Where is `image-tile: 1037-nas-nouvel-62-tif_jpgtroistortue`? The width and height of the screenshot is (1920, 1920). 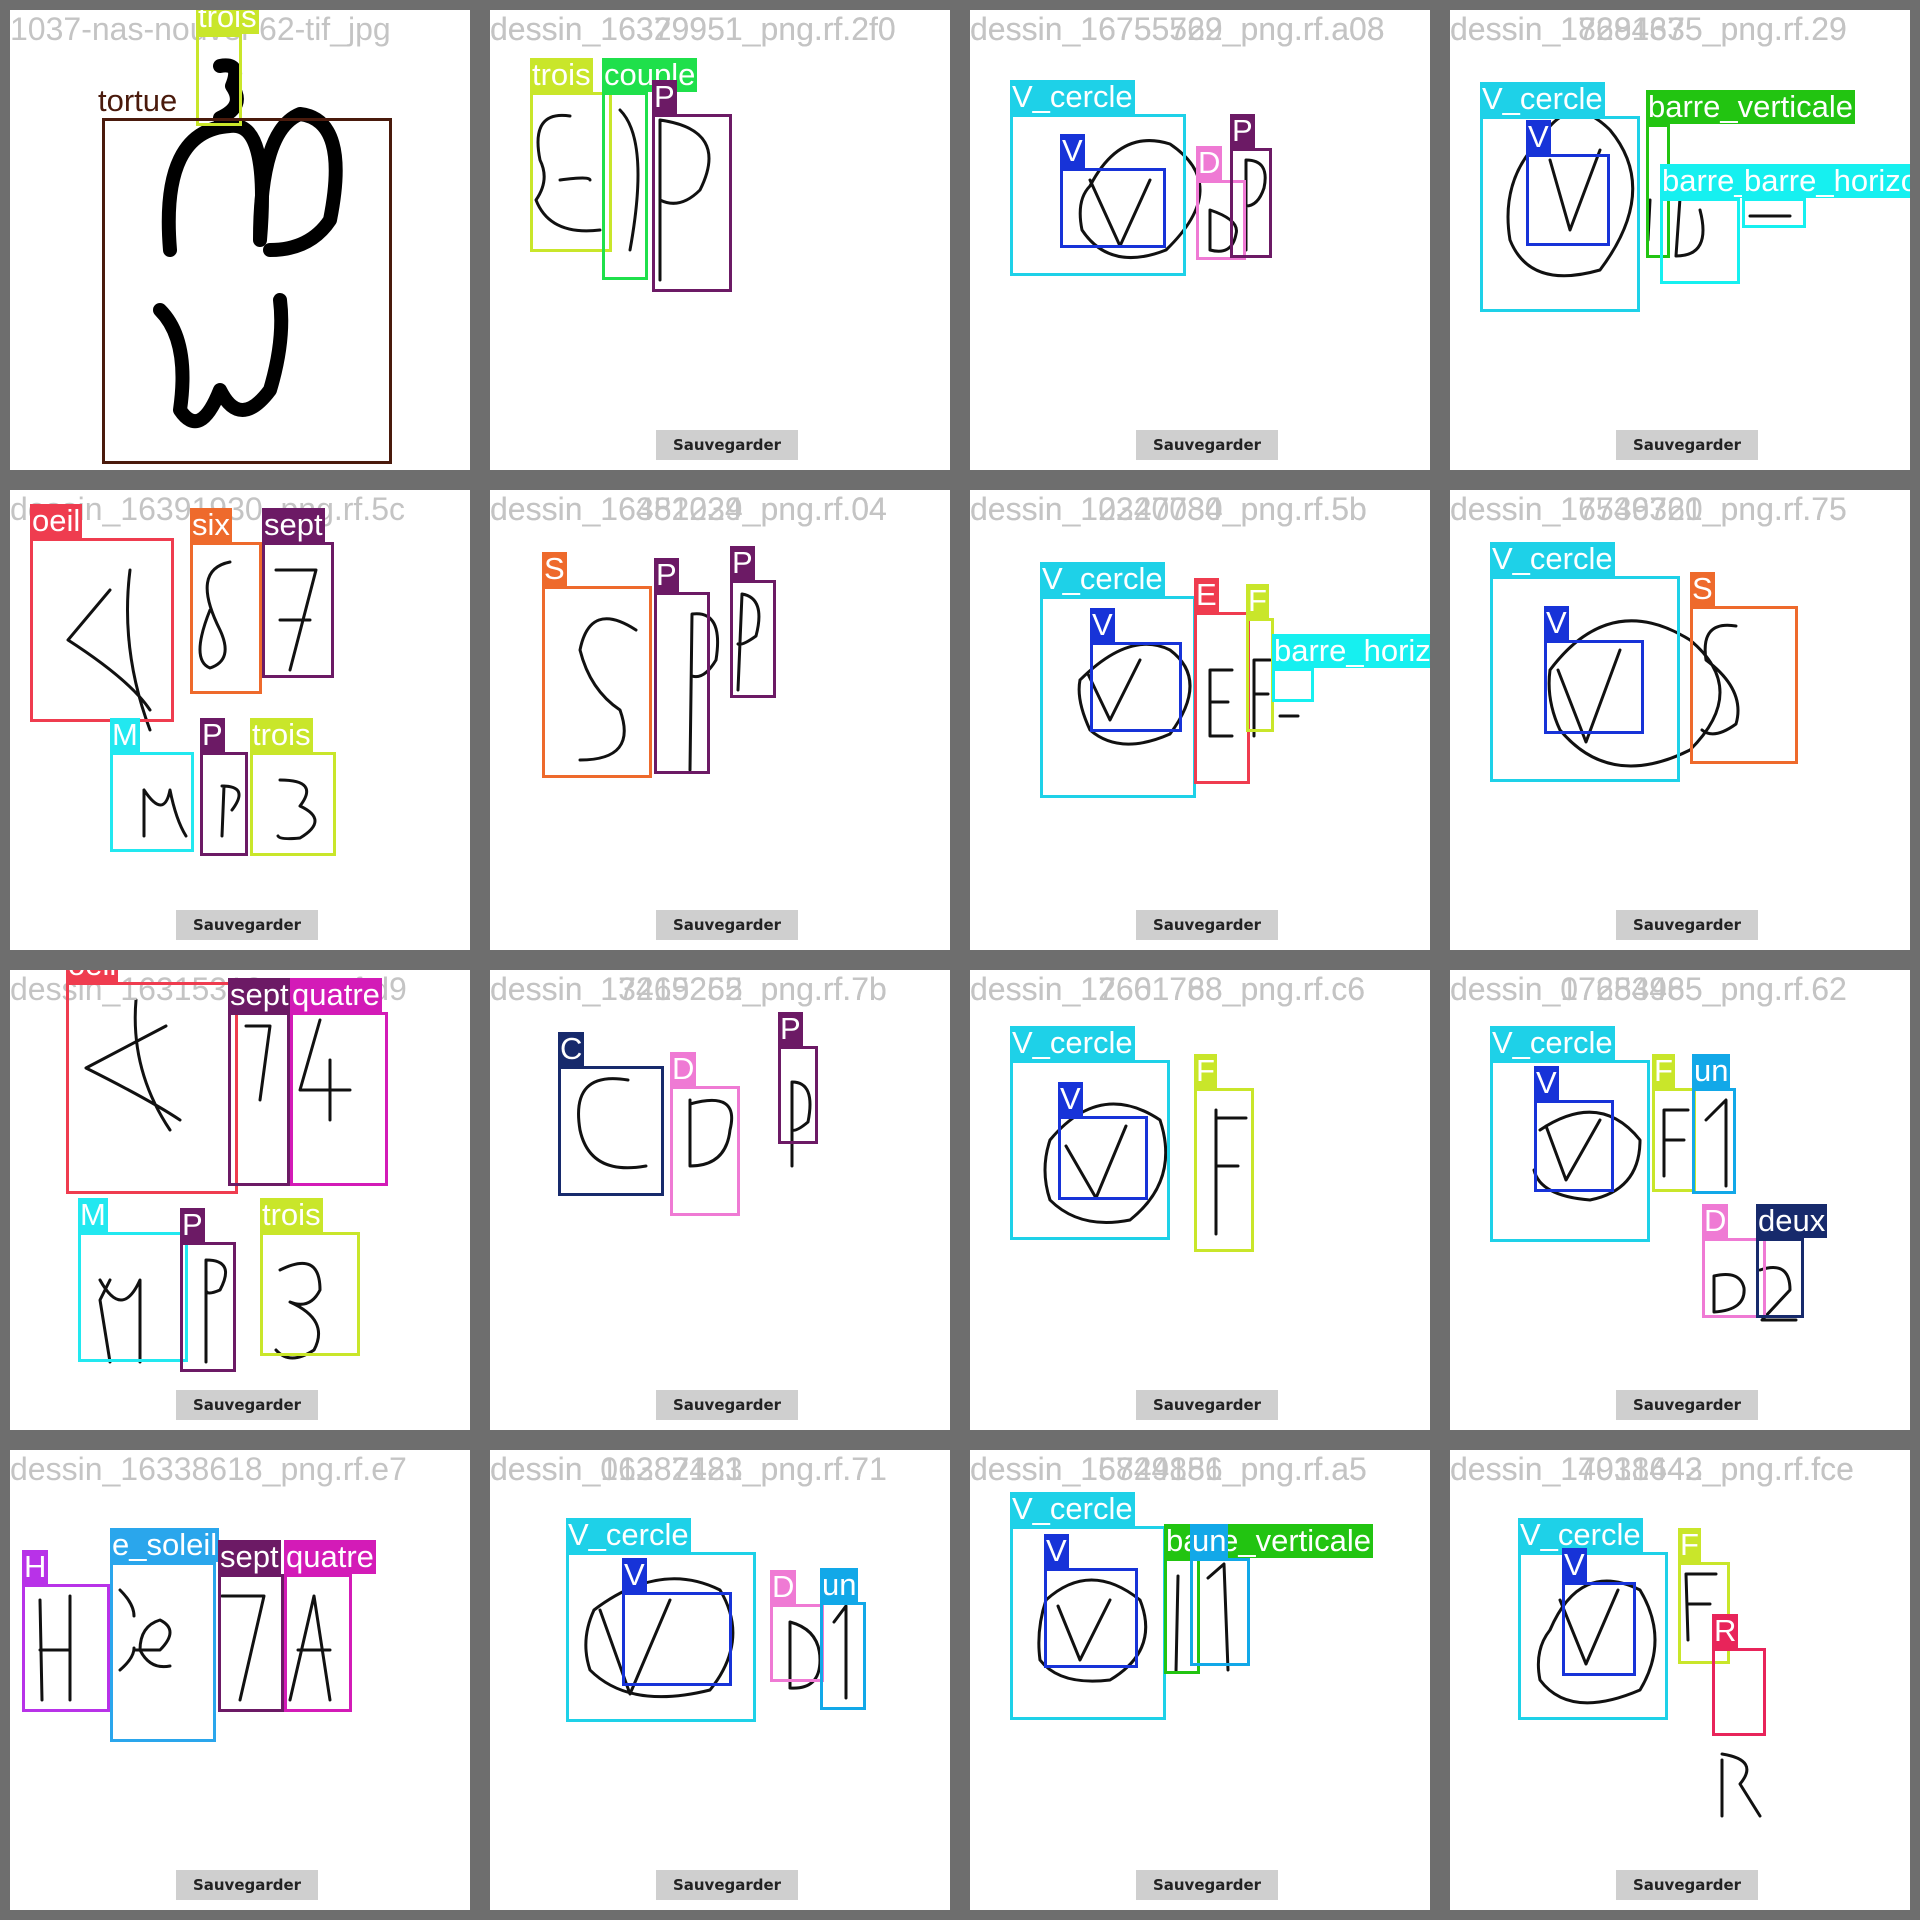 image-tile: 1037-nas-nouvel-62-tif_jpgtroistortue is located at coordinates (240, 240).